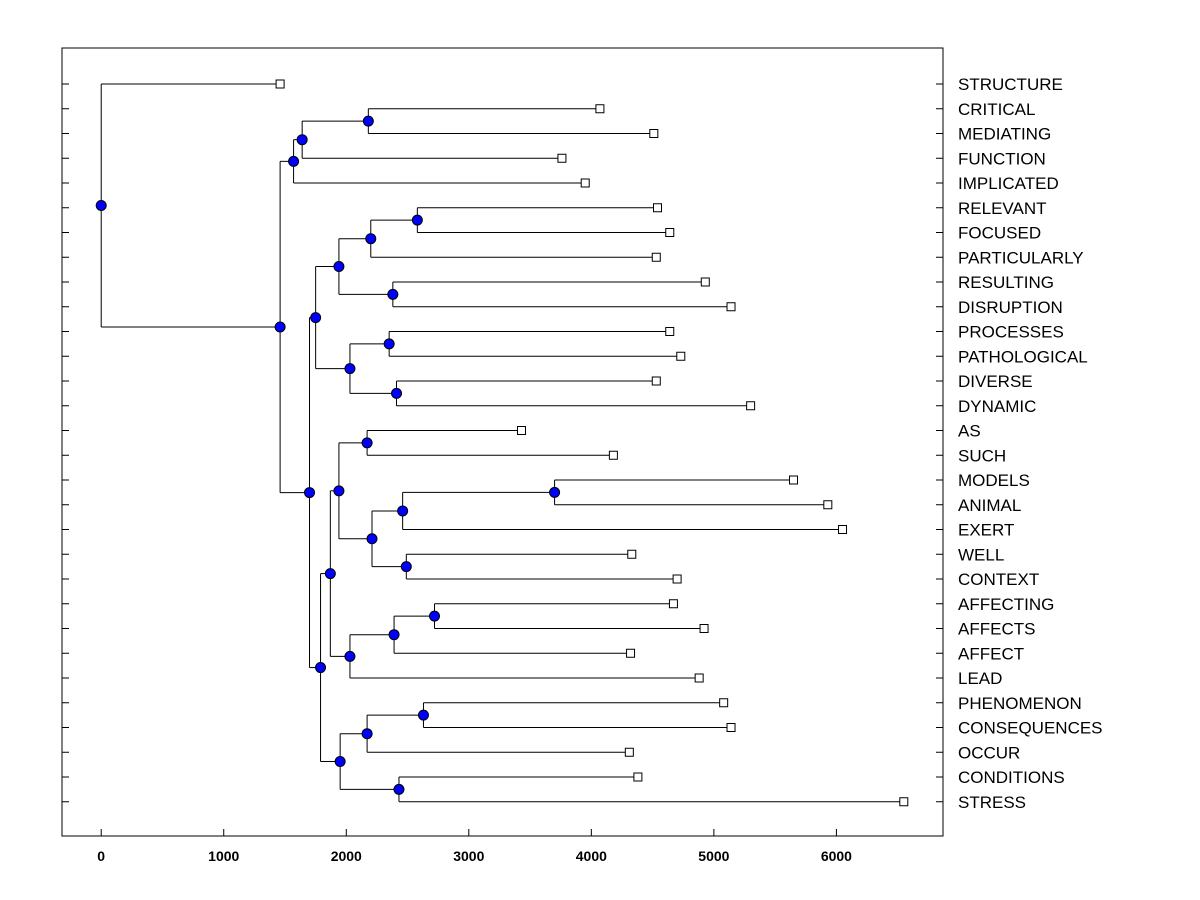 Image resolution: width=1200 pixels, height=900 pixels. I want to click on leaf-label: STRUCTURE, so click(1010, 84).